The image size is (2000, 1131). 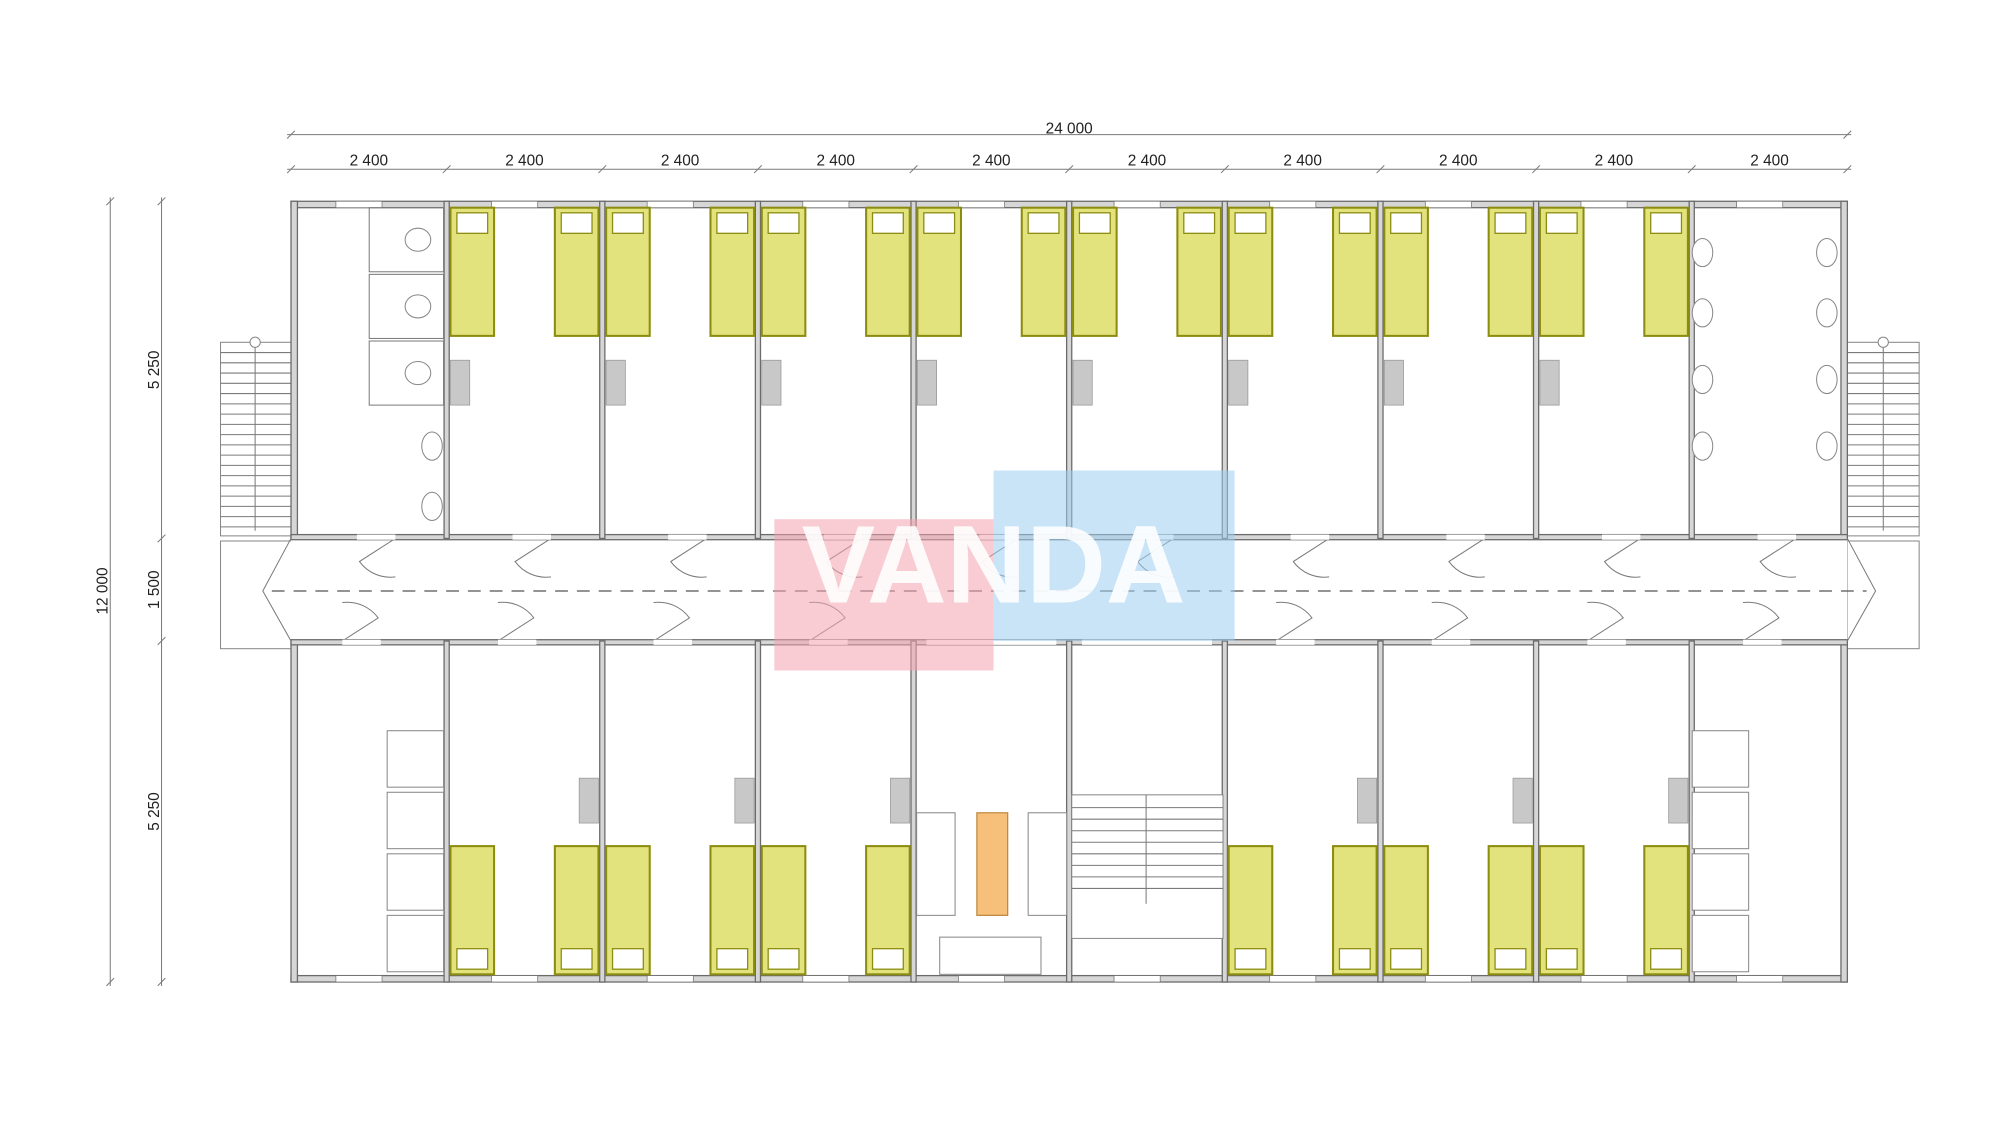 I want to click on watermark: VANDA, so click(x=994, y=565).